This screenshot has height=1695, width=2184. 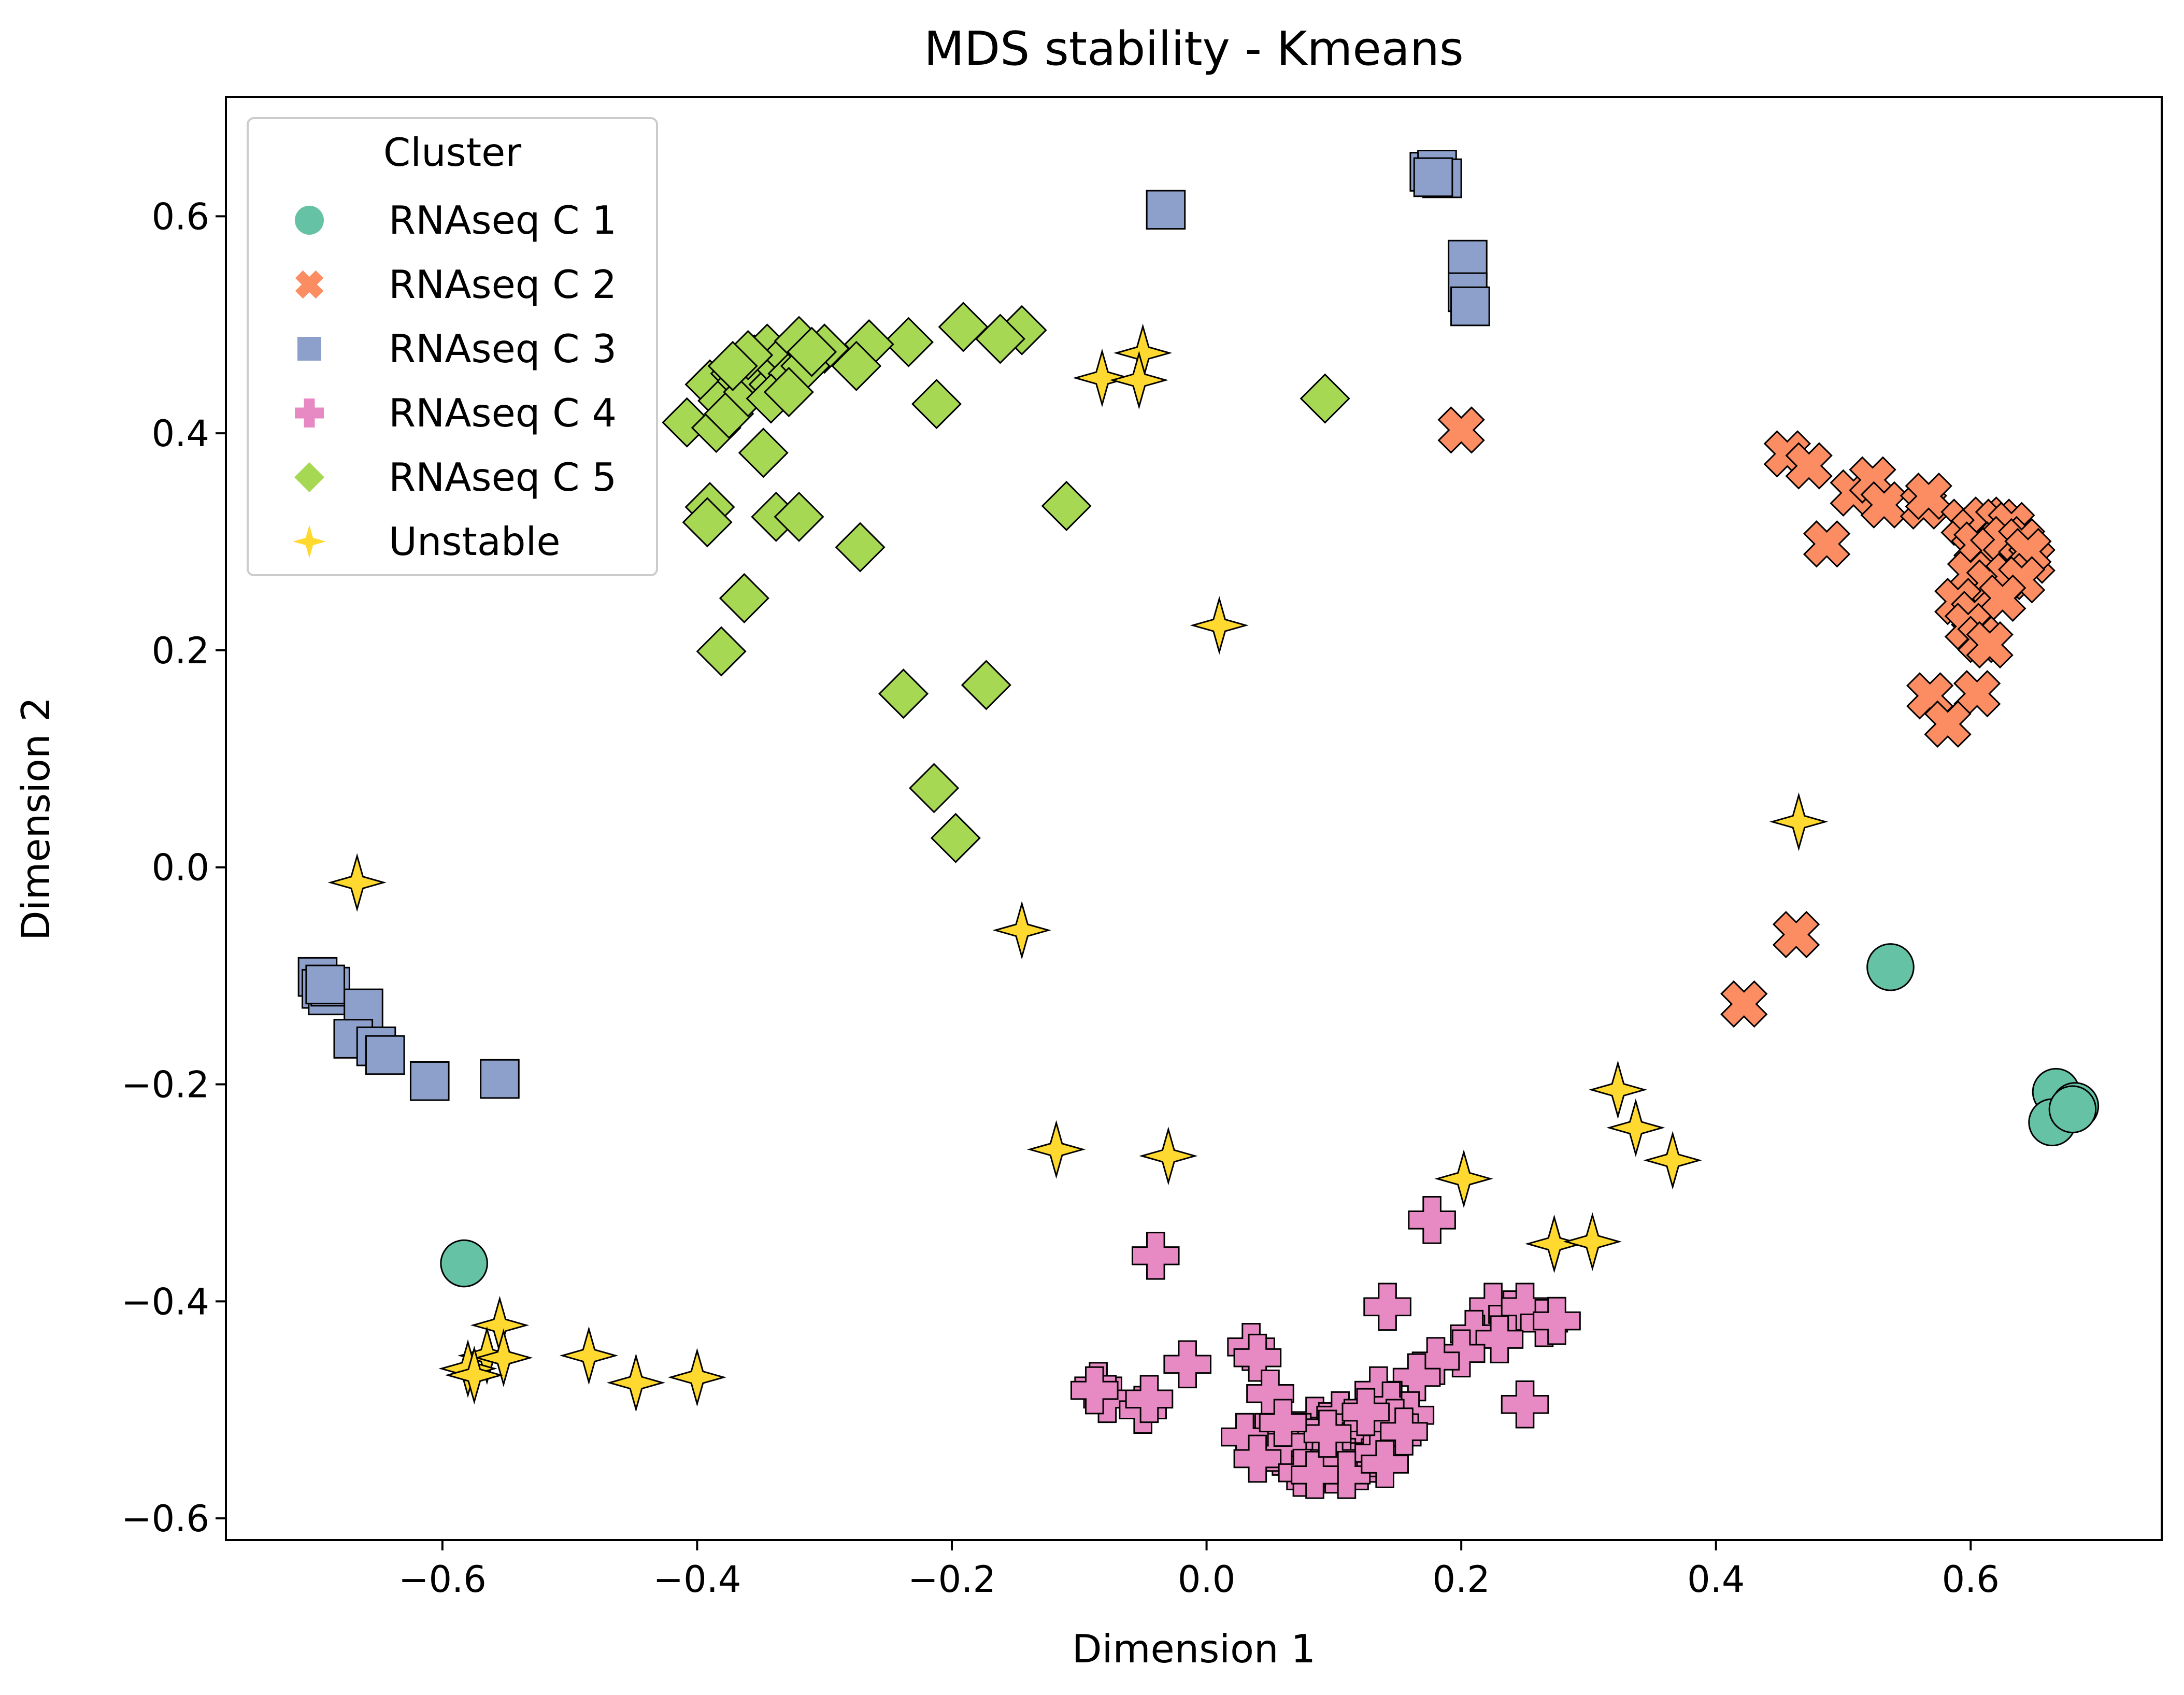 What do you see at coordinates (474, 541) in the screenshot?
I see `legend-label: Unstable` at bounding box center [474, 541].